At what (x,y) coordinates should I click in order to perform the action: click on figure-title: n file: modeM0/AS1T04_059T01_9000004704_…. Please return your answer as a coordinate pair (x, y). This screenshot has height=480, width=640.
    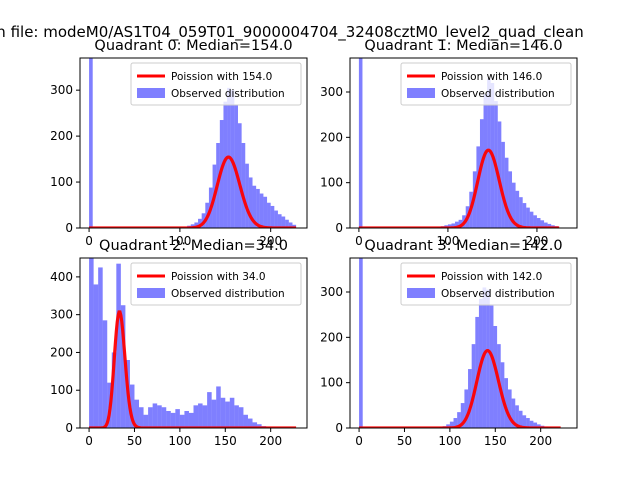
    Looking at the image, I should click on (292, 32).